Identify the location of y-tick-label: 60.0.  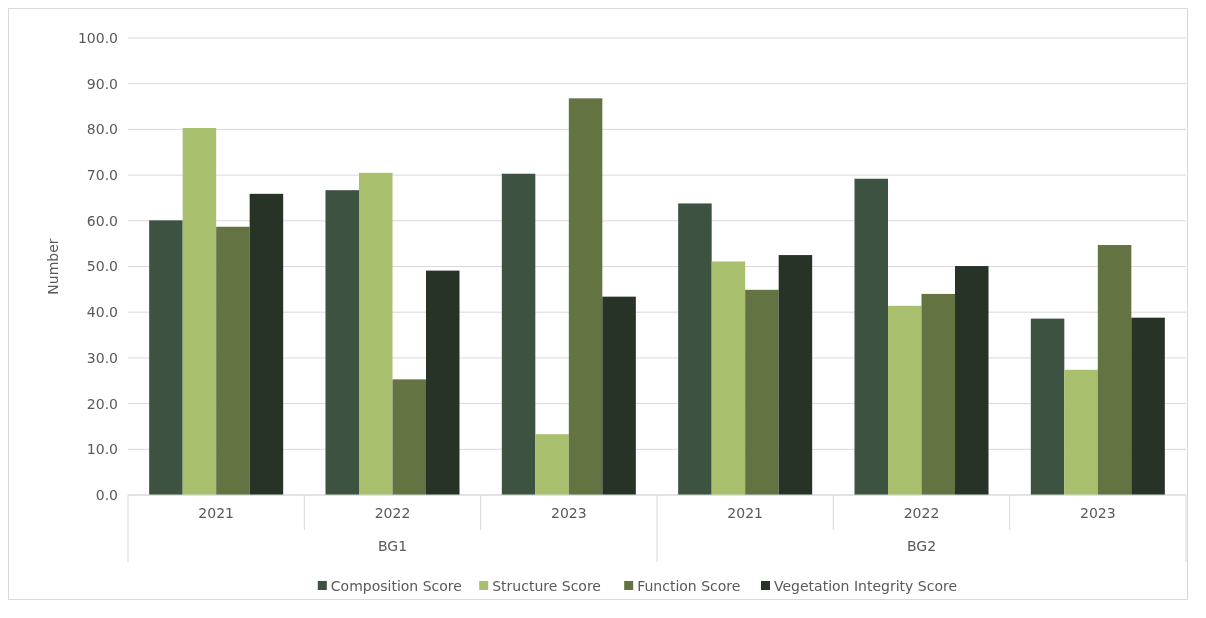
(102, 220).